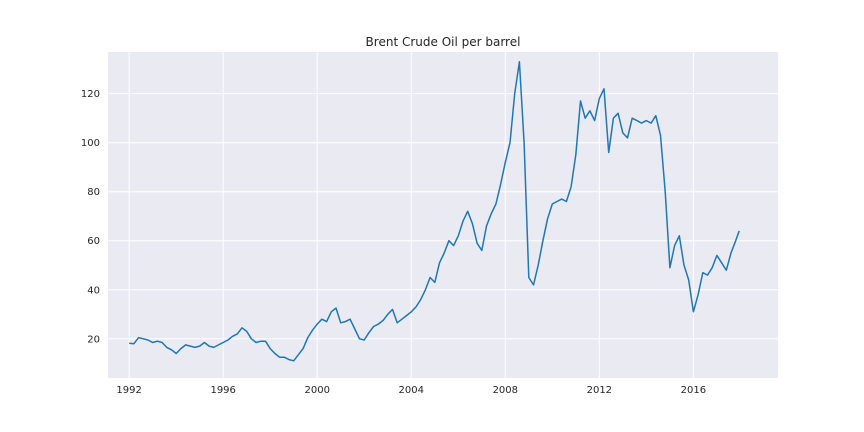  Describe the element at coordinates (90, 143) in the screenshot. I see `y-tick-label: 100` at that location.